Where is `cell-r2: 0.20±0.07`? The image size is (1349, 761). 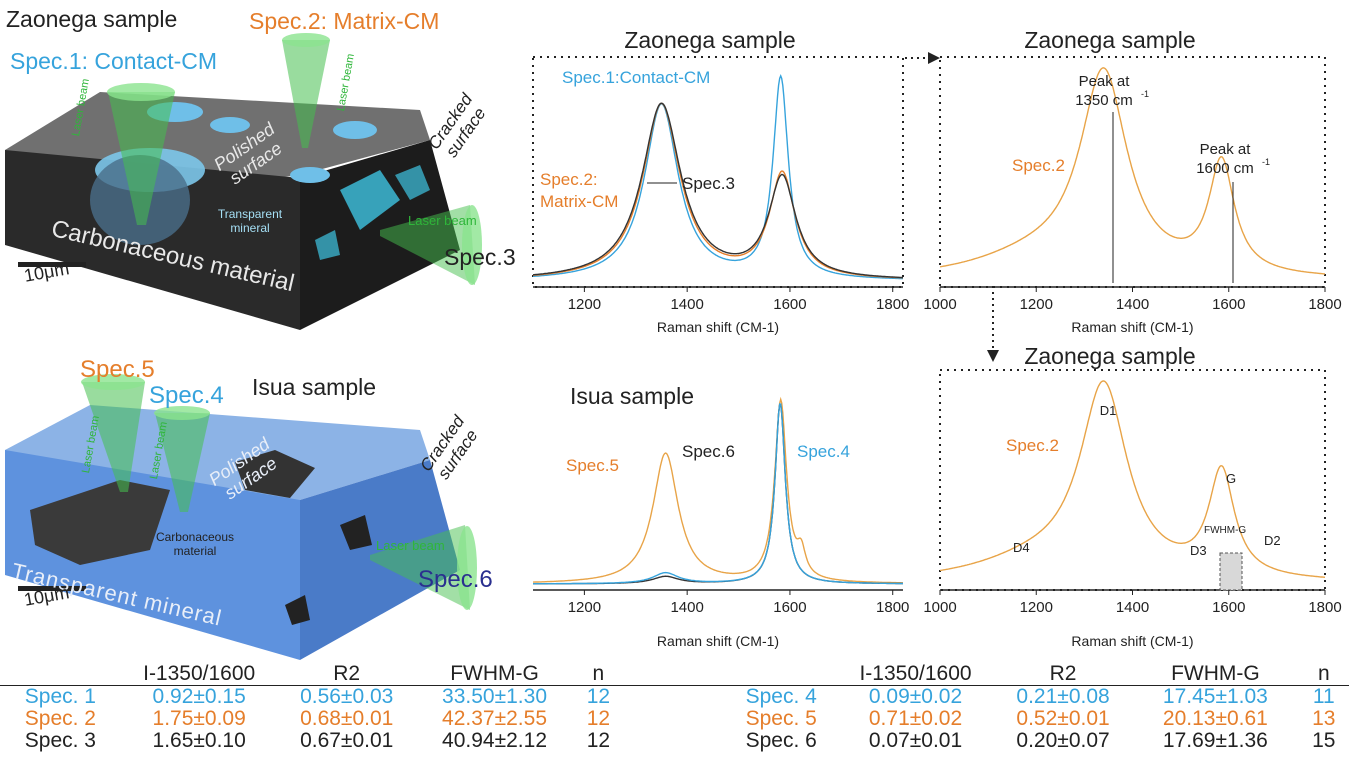
cell-r2: 0.20±0.07 is located at coordinates (1063, 740).